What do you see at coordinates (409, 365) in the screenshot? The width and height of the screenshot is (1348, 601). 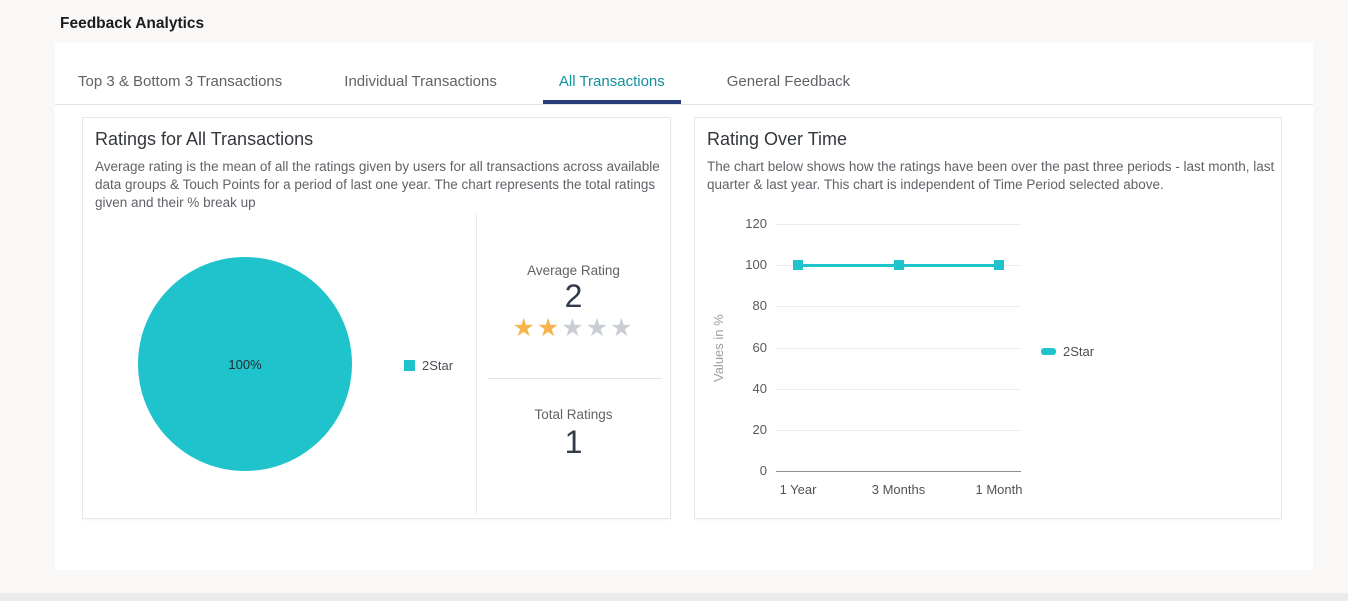 I see `pie-legend-swatch` at bounding box center [409, 365].